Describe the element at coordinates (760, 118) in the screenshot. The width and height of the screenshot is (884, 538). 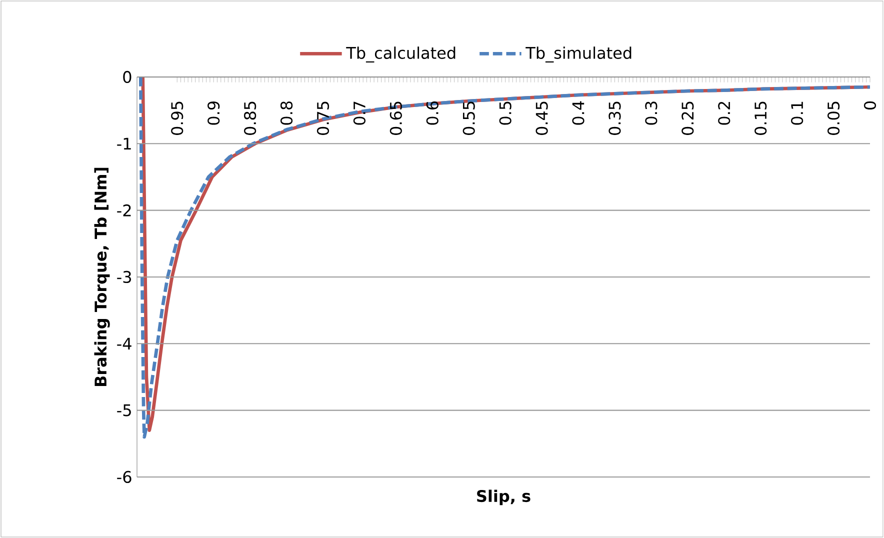
I see `x-tick-label: 0.15` at that location.